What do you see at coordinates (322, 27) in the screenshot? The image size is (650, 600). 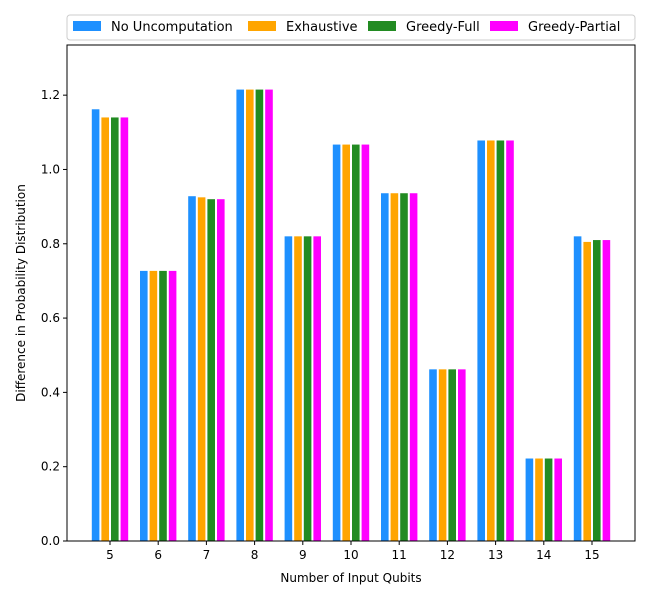 I see `legend-label-1: Exhaustive` at bounding box center [322, 27].